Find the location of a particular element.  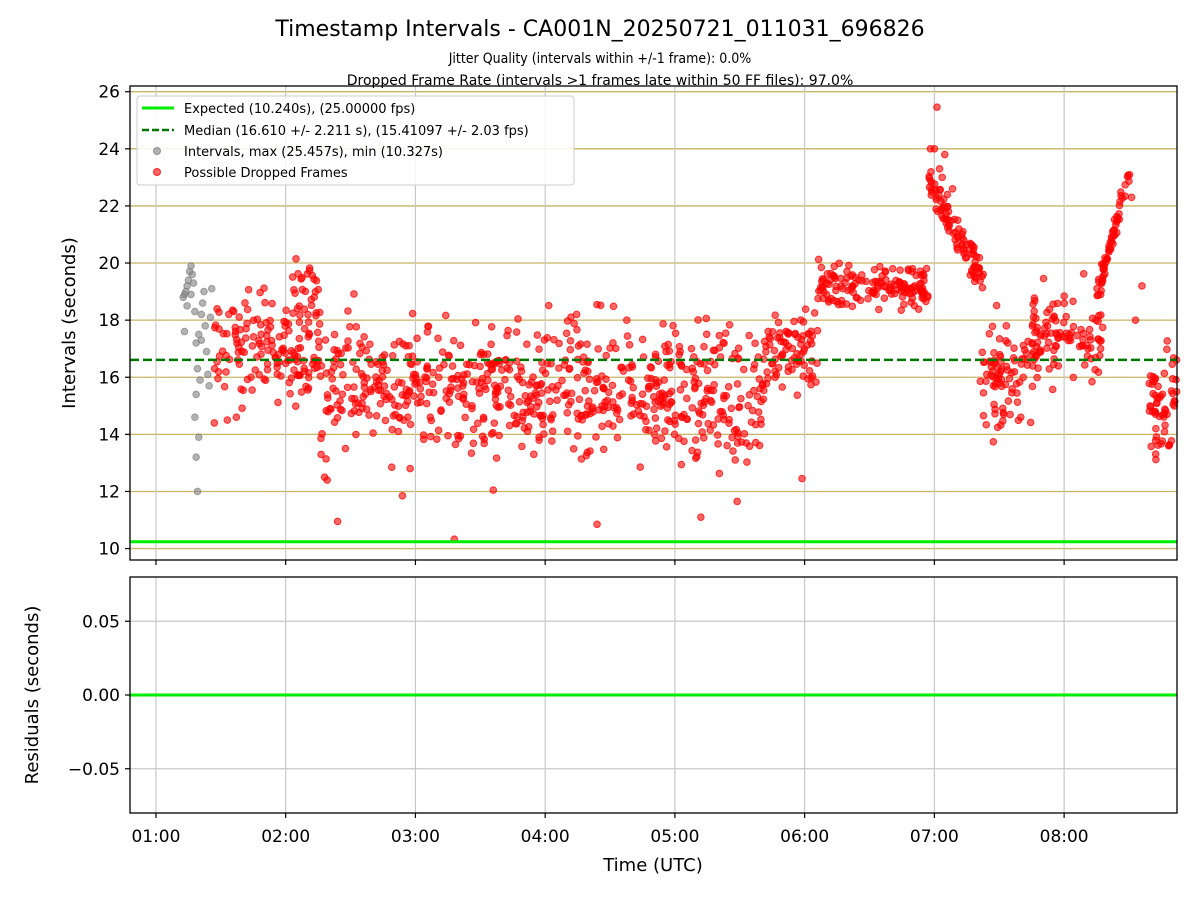

x-axis-label: Time (UTC) is located at coordinates (652, 865).